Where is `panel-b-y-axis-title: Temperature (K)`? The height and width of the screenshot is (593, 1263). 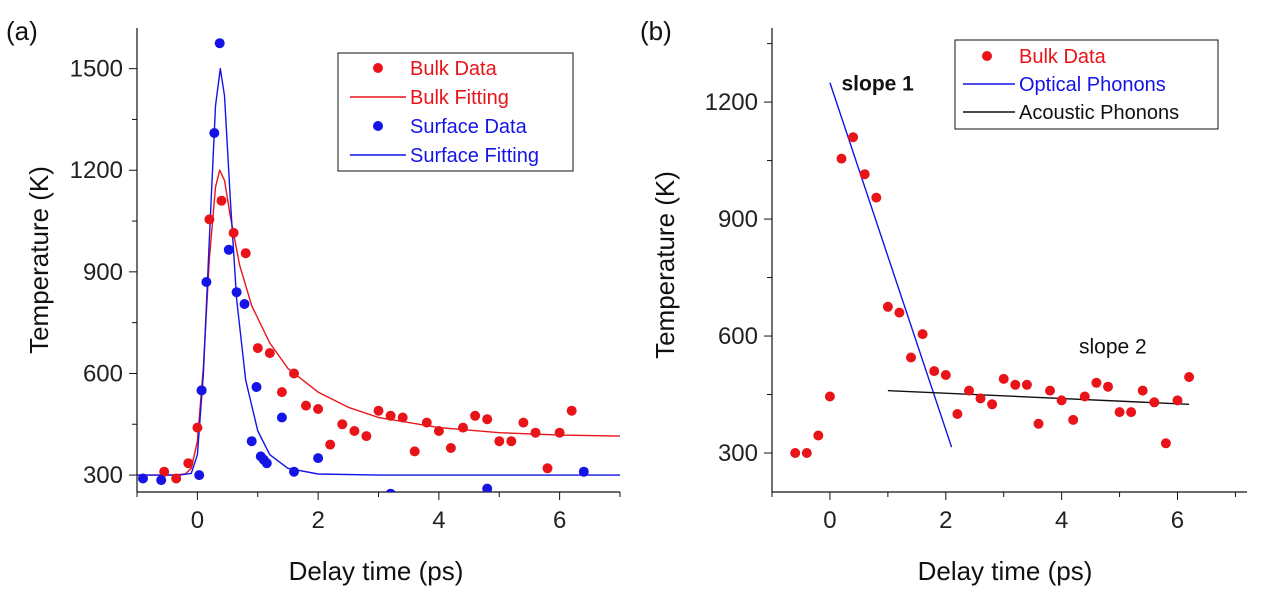 panel-b-y-axis-title: Temperature (K) is located at coordinates (665, 265).